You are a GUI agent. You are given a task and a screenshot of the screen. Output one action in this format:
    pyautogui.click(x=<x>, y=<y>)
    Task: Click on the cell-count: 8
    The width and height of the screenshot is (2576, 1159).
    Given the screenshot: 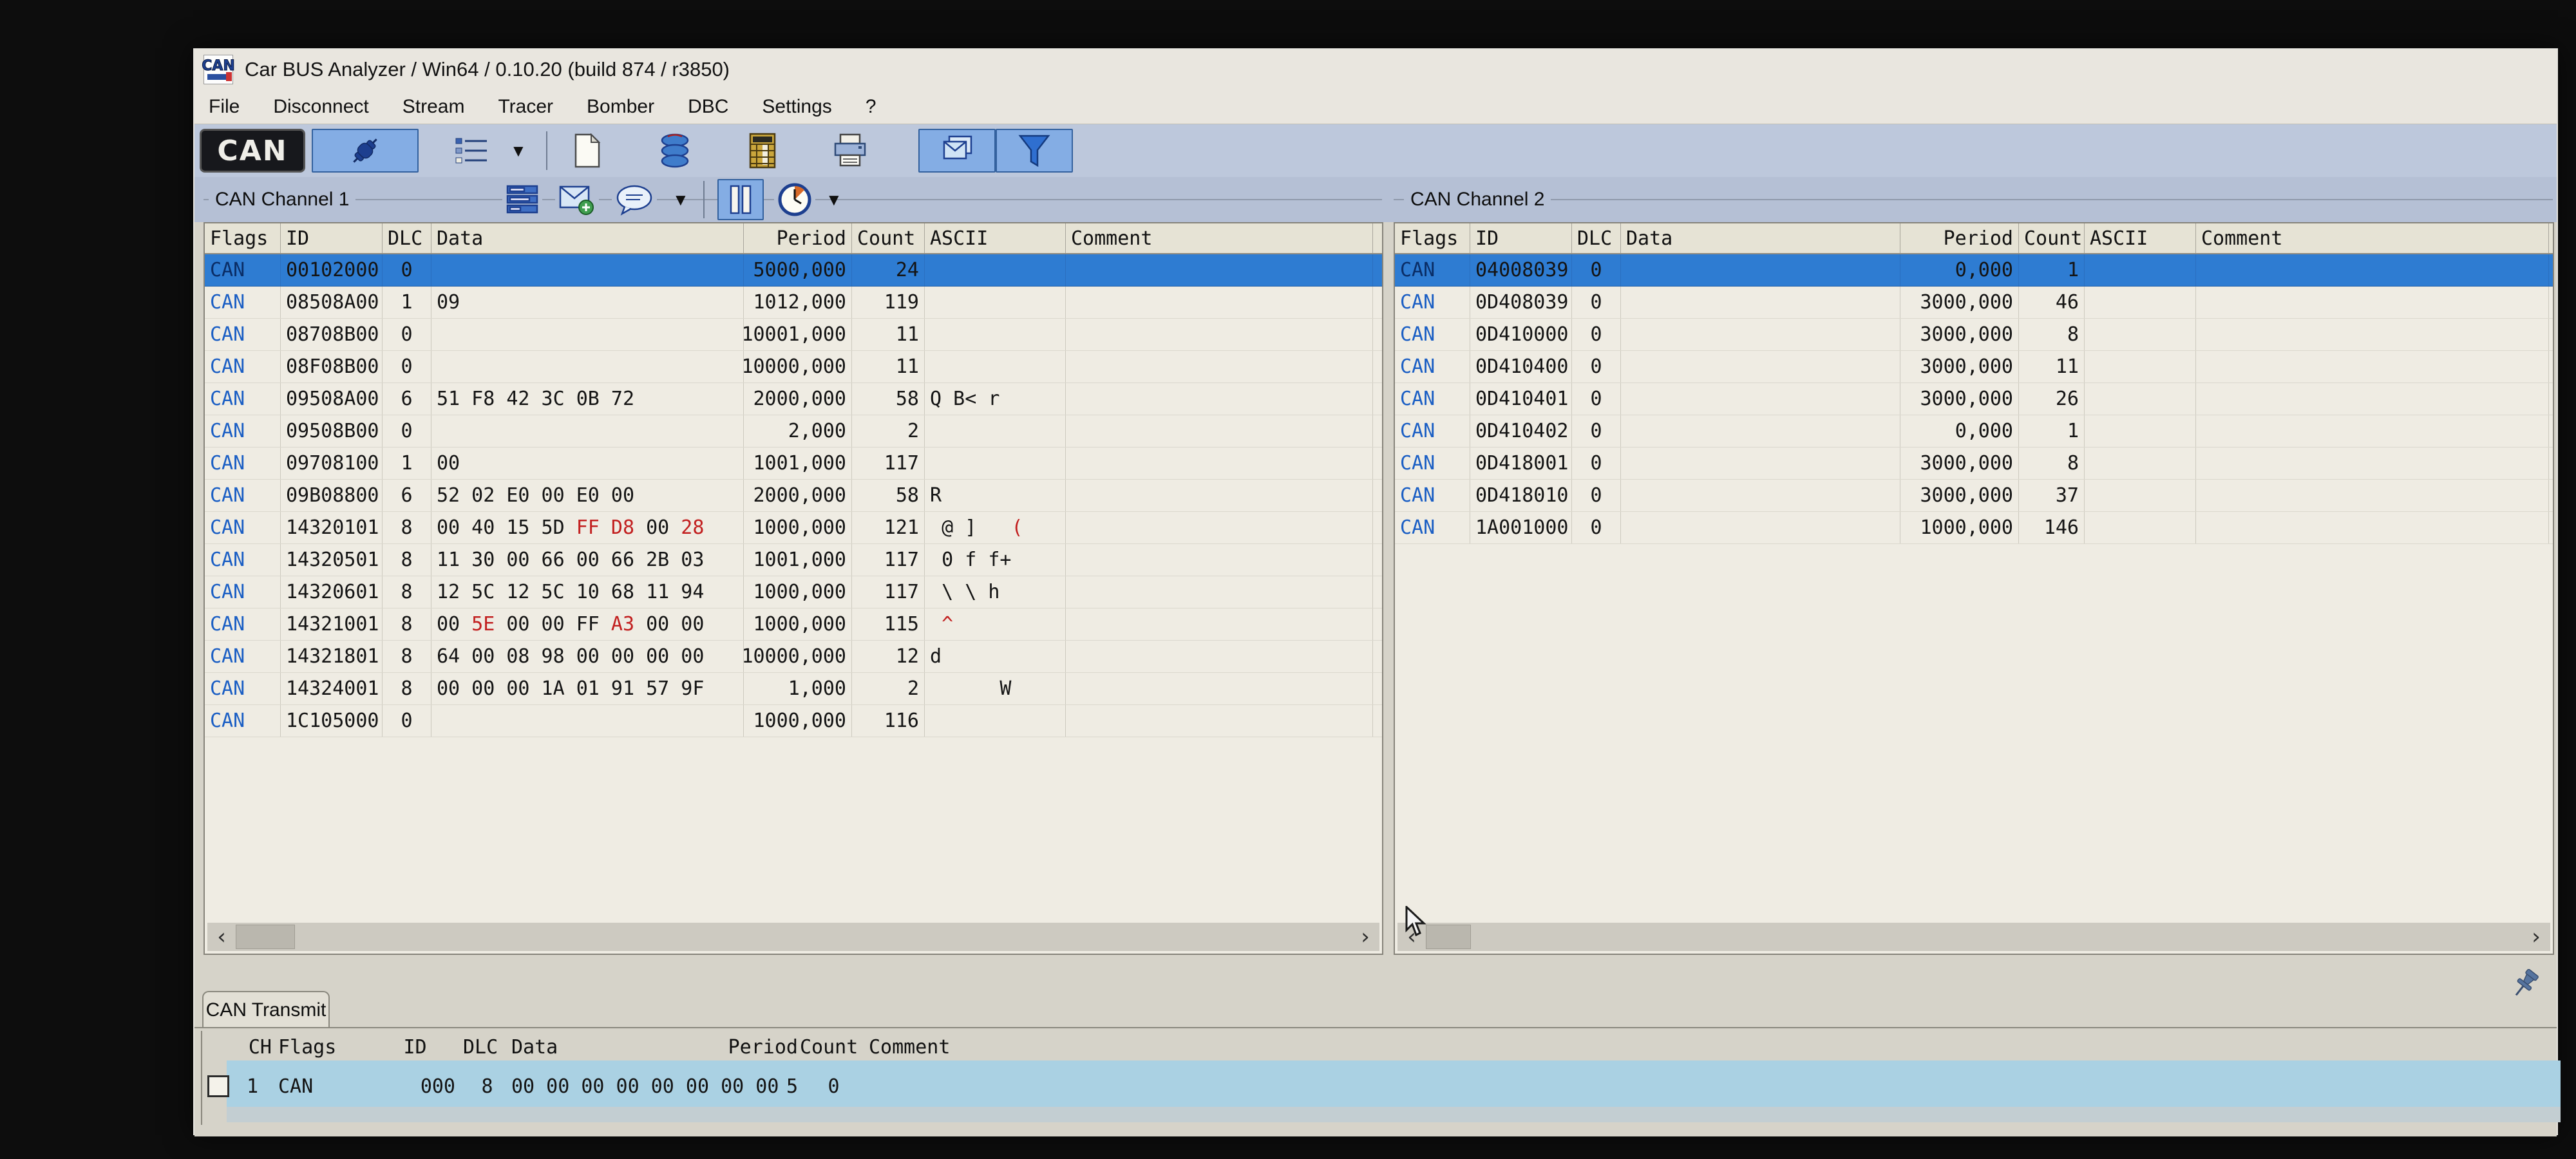 What is the action you would take?
    pyautogui.click(x=2052, y=463)
    